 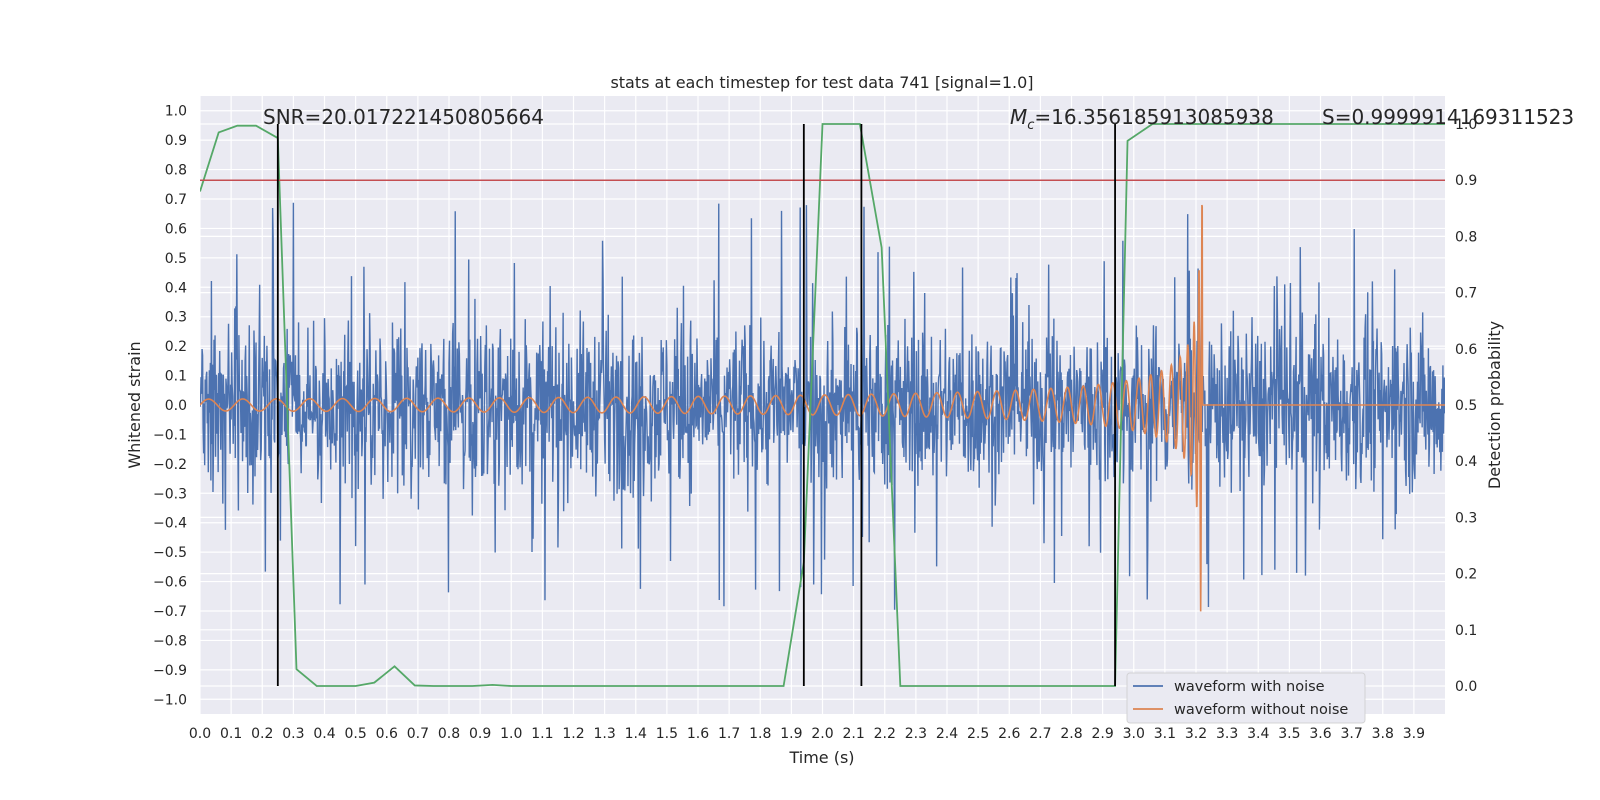 What do you see at coordinates (1320, 734) in the screenshot?
I see `x-tick-label: 3.6` at bounding box center [1320, 734].